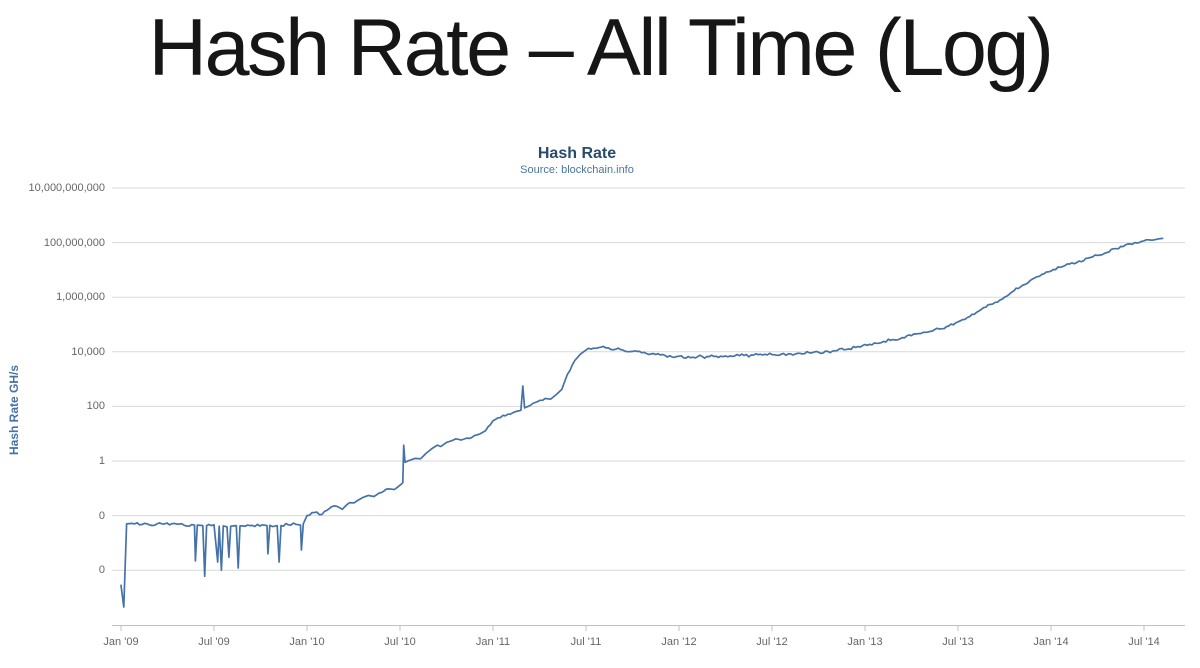 Image resolution: width=1200 pixels, height=668 pixels. What do you see at coordinates (577, 170) in the screenshot?
I see `chart-subtitle: Source: blockchain.info` at bounding box center [577, 170].